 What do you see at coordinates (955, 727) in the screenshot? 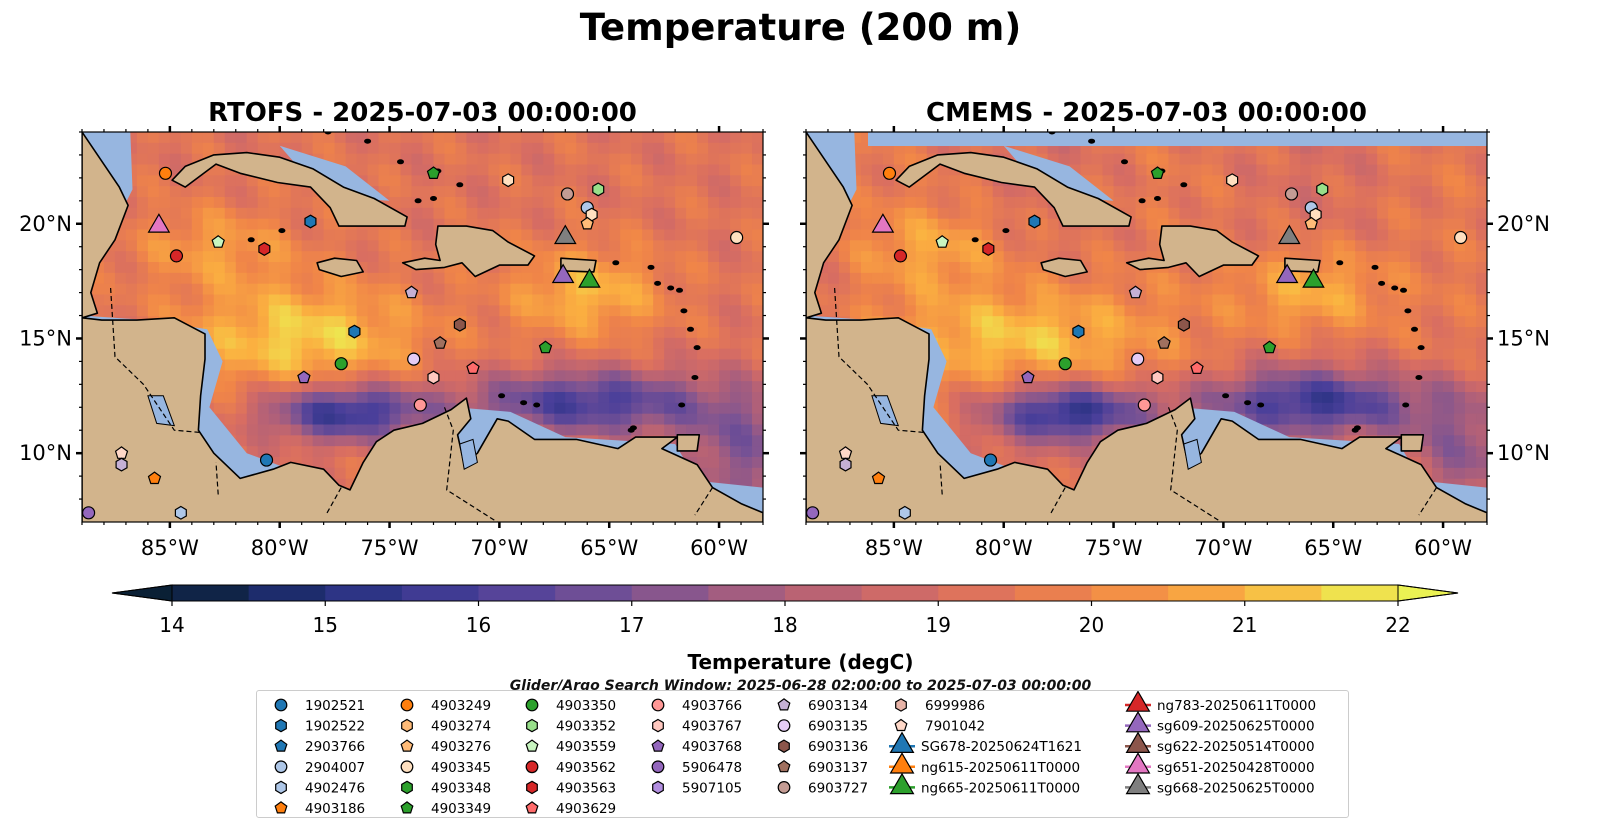
I see `legend-label: 7901042` at bounding box center [955, 727].